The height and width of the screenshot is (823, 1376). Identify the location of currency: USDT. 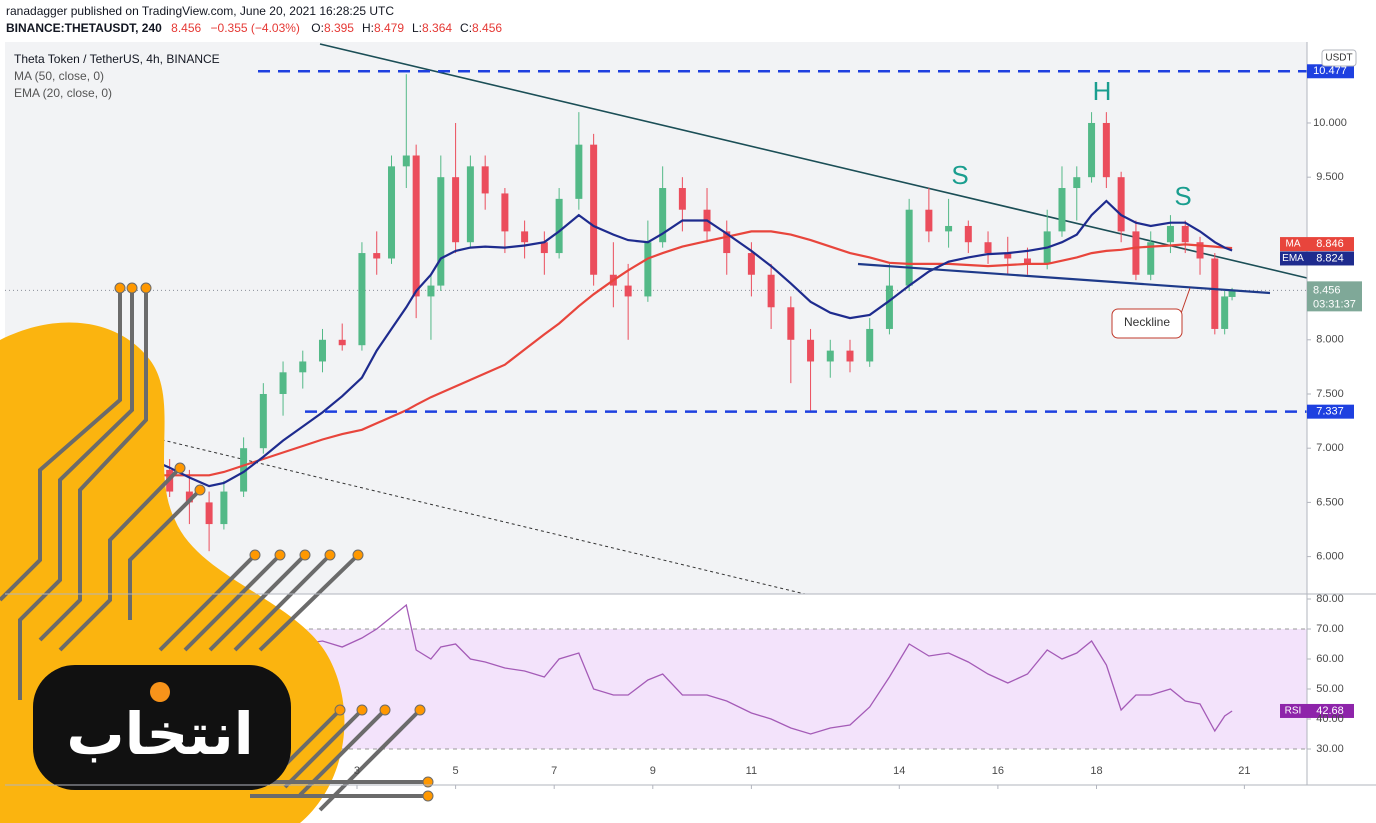
(1338, 58).